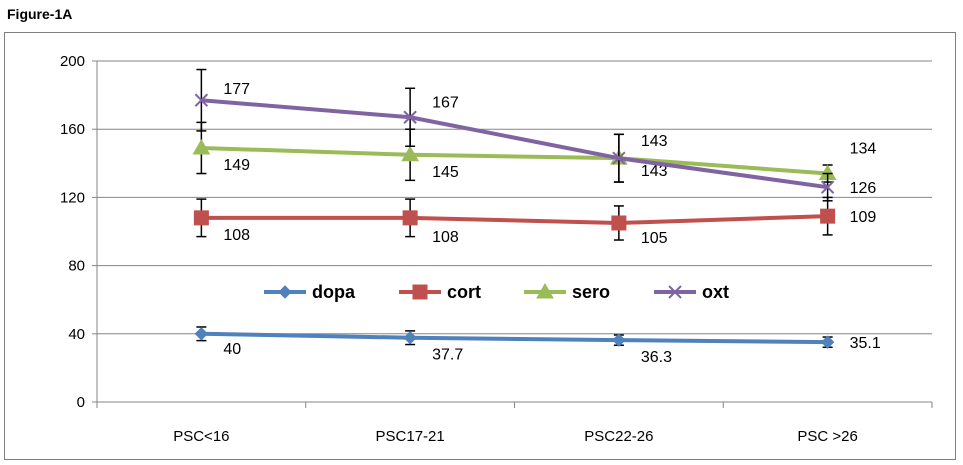  I want to click on series-dopa: 40 37.7 36.3 35.1, so click(537, 346).